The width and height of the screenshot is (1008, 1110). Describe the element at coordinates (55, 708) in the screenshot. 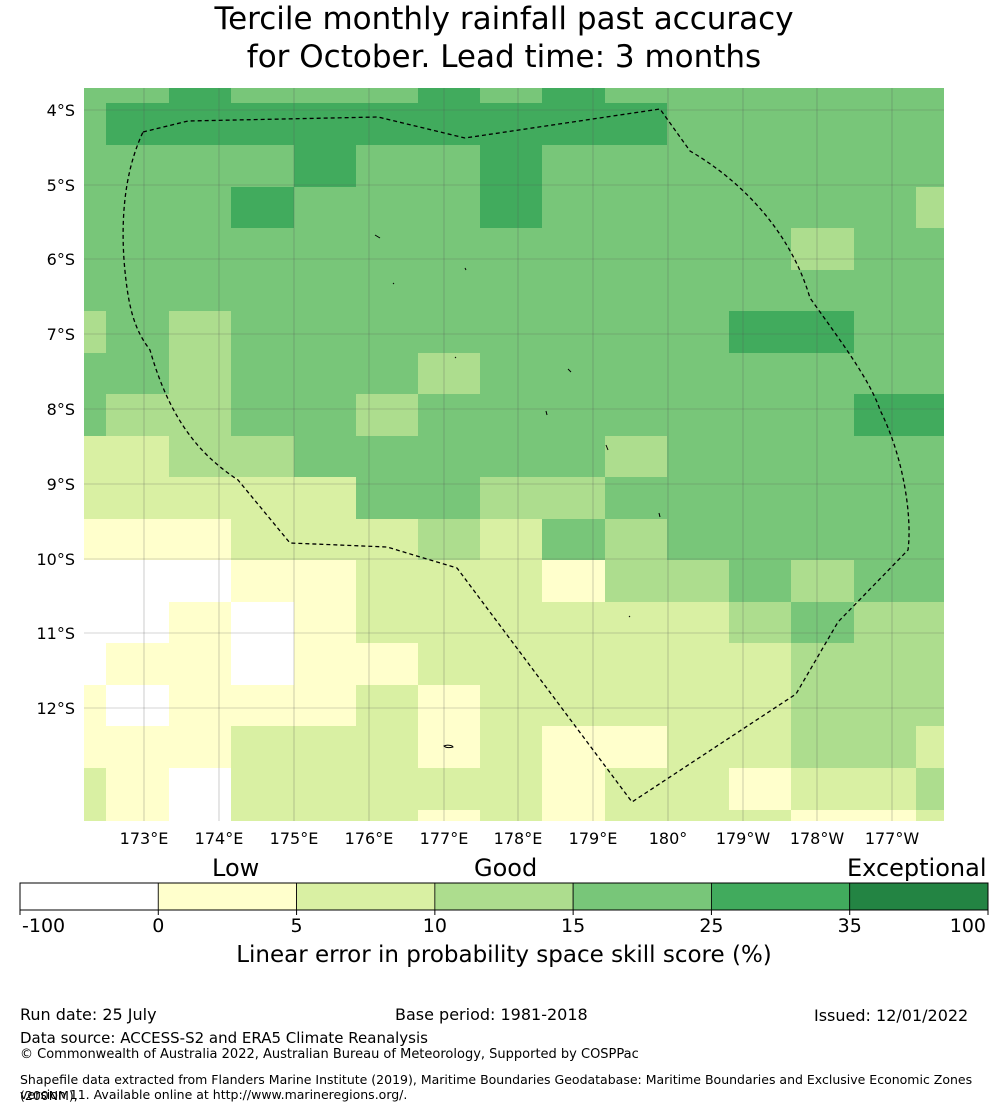

I see `latitude-label: 12°S` at that location.